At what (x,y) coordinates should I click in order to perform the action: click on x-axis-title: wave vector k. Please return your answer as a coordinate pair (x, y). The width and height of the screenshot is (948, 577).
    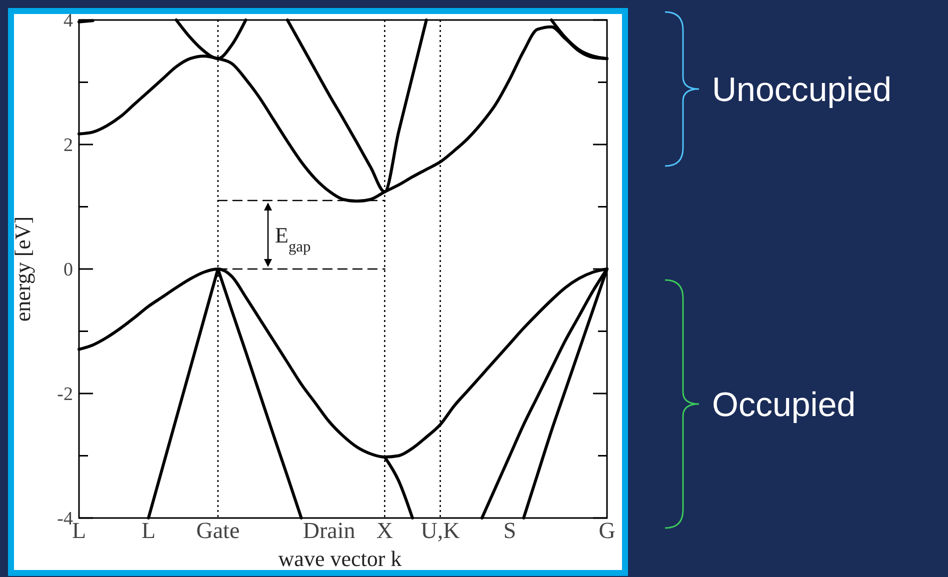
    Looking at the image, I should click on (340, 558).